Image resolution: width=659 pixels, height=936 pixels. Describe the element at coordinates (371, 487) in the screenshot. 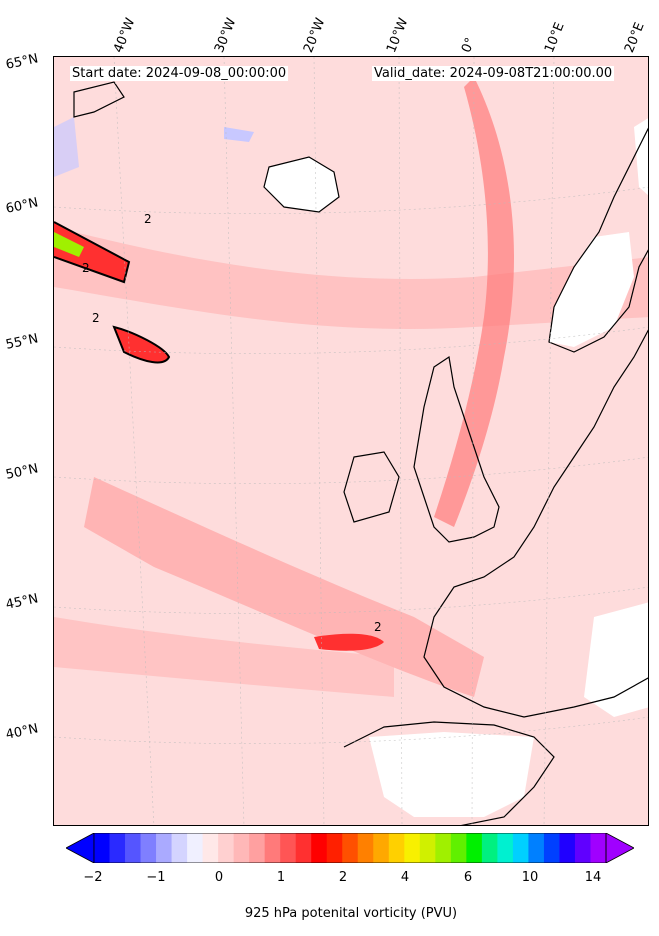

I see `ireland-coast` at that location.